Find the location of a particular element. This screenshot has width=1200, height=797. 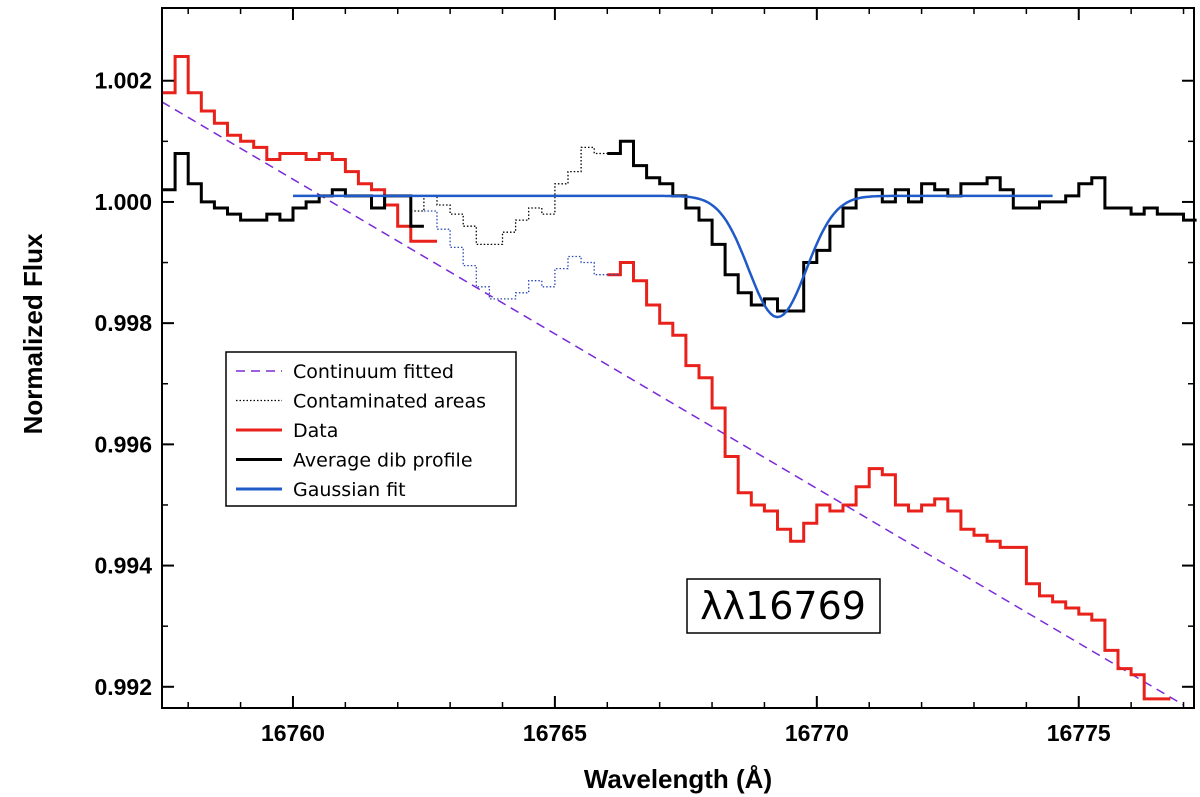

y-tick-label-2: 0.996 is located at coordinates (123, 444).